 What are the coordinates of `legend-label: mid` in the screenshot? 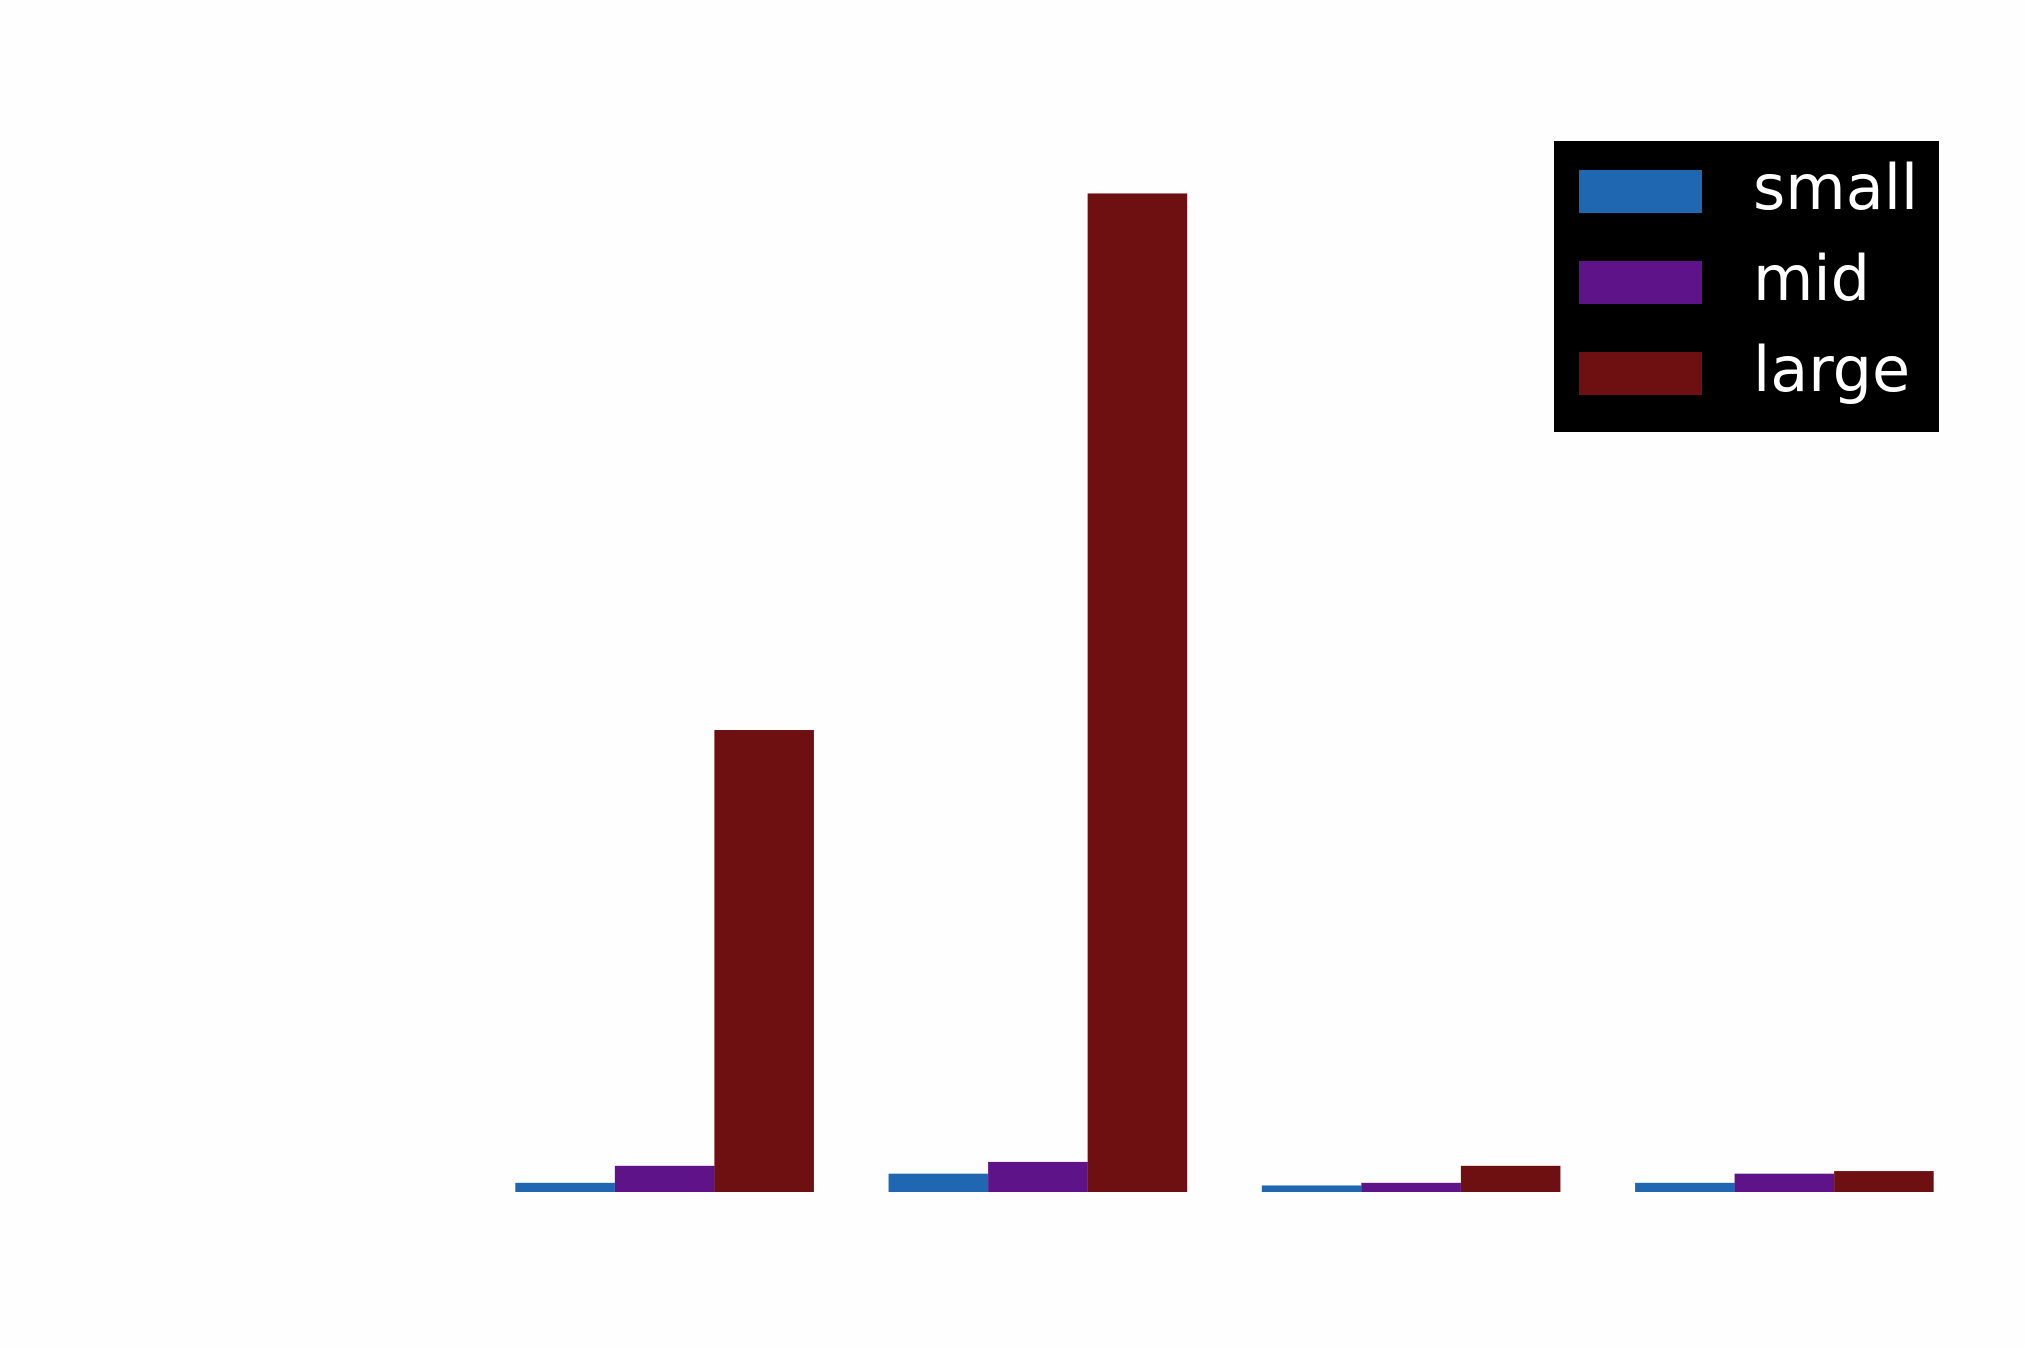 It's located at (1811, 278).